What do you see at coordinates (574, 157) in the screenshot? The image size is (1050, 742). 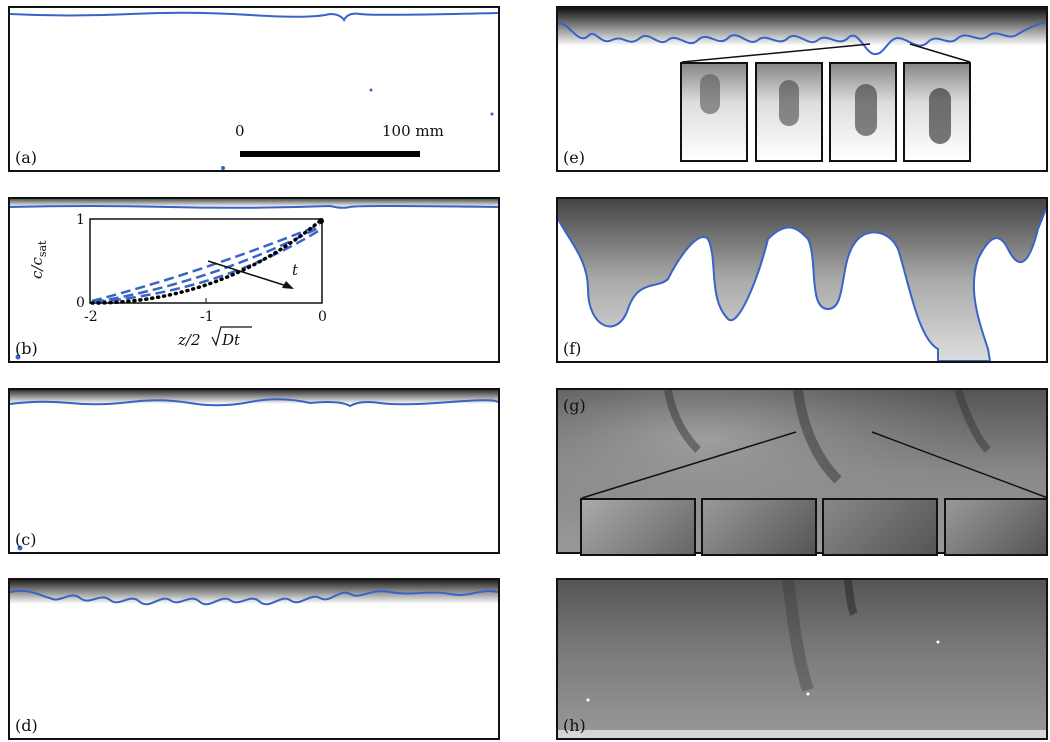 I see `panel-e-label: (e)` at bounding box center [574, 157].